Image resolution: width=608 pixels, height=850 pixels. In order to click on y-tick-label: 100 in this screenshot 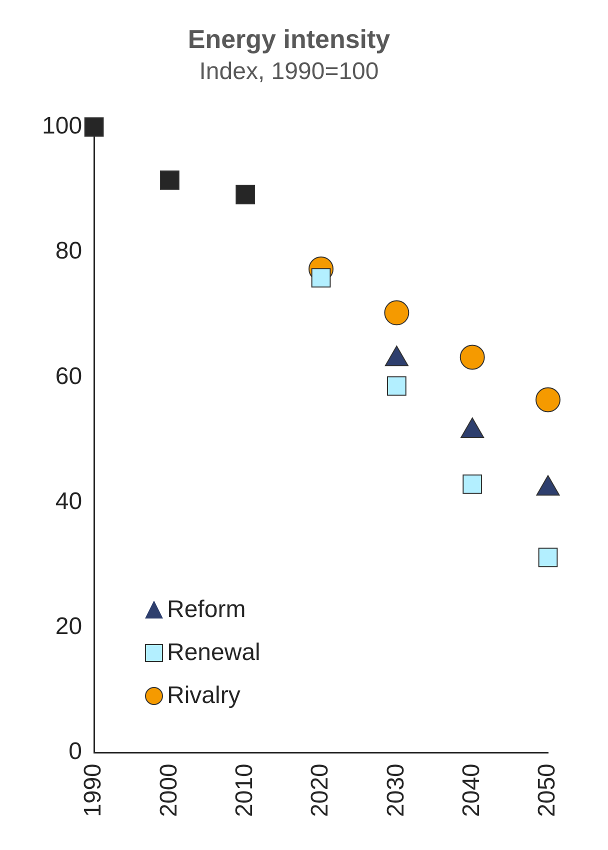, I will do `click(62, 126)`.